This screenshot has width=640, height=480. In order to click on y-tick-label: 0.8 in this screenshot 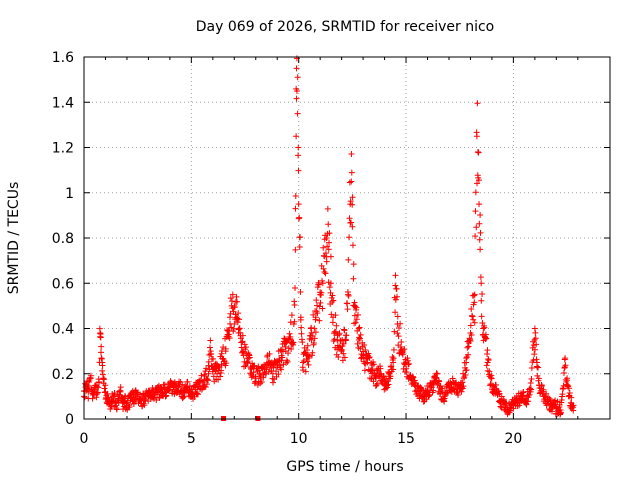, I will do `click(63, 239)`.